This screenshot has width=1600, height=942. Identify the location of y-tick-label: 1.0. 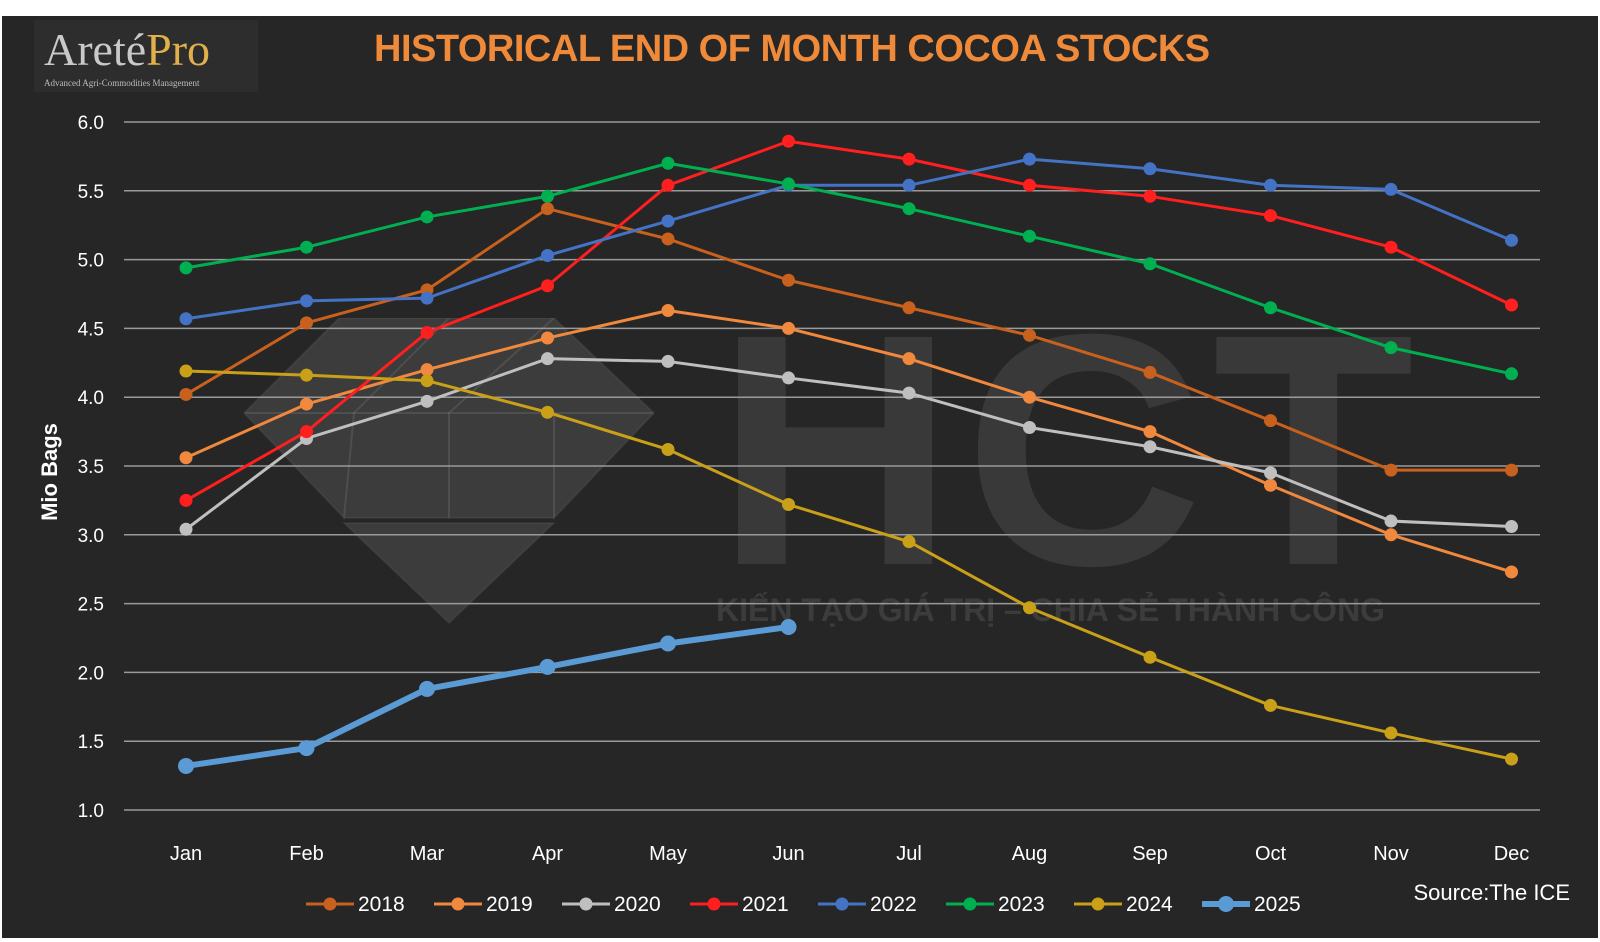
(91, 811).